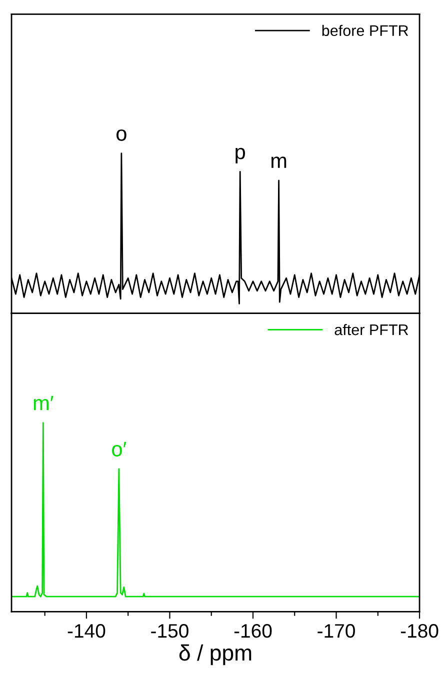  I want to click on x-tick-label: -170, so click(336, 631).